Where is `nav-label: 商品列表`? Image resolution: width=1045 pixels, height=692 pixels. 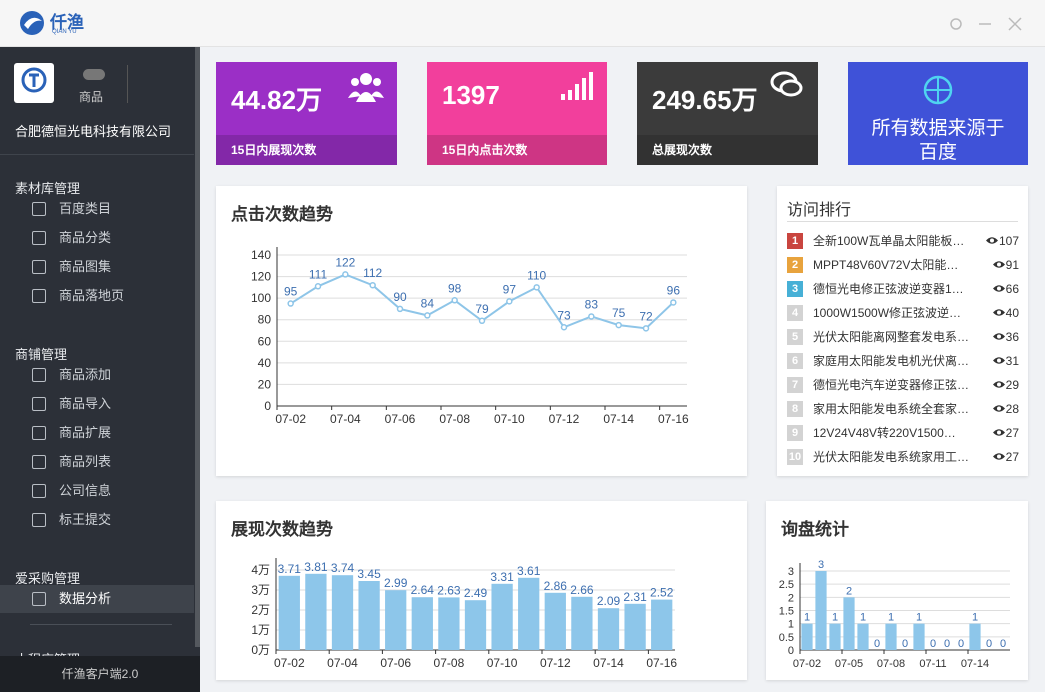 nav-label: 商品列表 is located at coordinates (85, 461).